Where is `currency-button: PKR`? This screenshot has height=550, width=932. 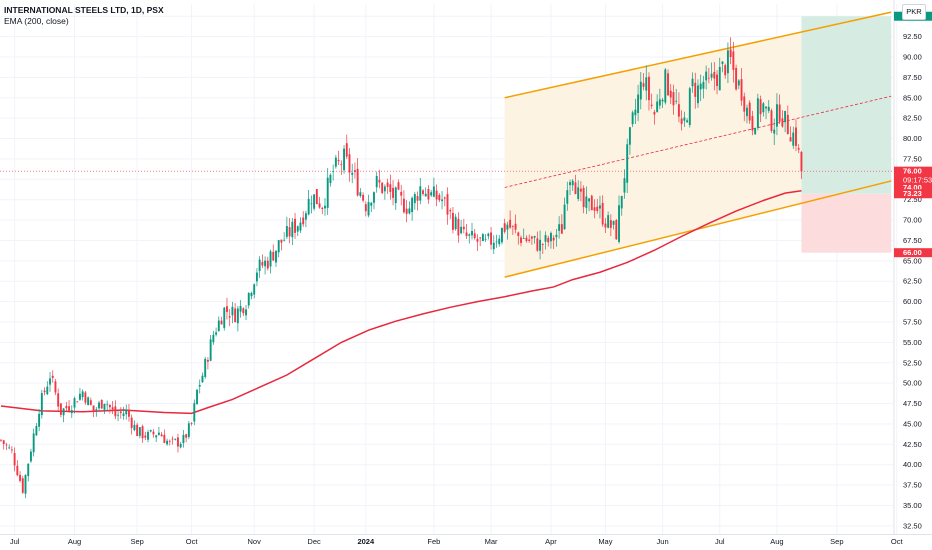
currency-button: PKR is located at coordinates (914, 12).